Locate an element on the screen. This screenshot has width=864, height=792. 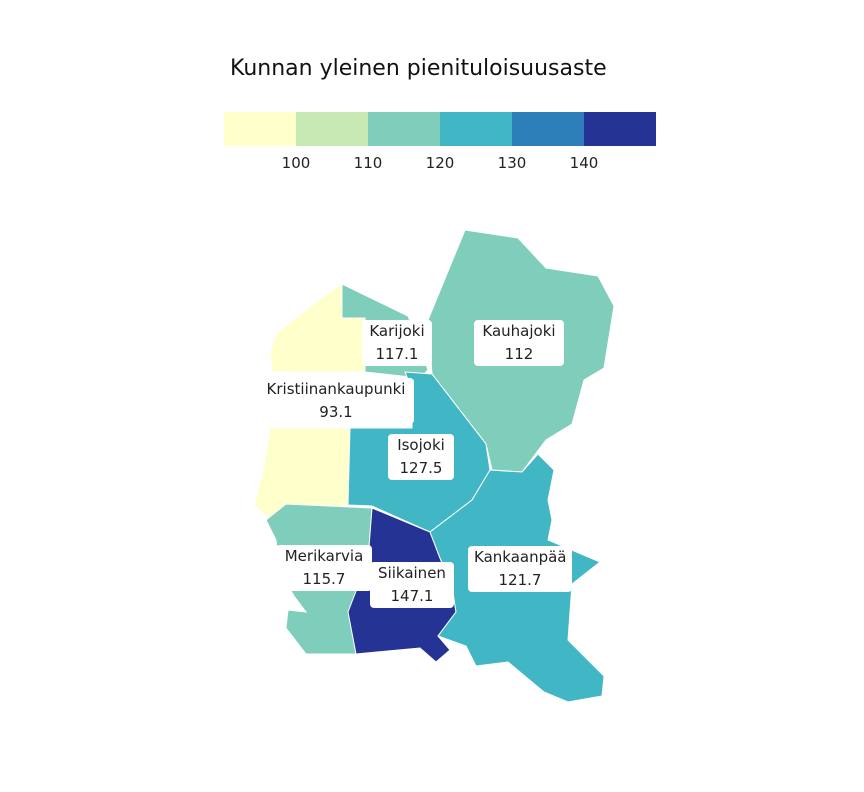
region-label-kauhajoki: Kauhajoki 112 is located at coordinates (519, 343).